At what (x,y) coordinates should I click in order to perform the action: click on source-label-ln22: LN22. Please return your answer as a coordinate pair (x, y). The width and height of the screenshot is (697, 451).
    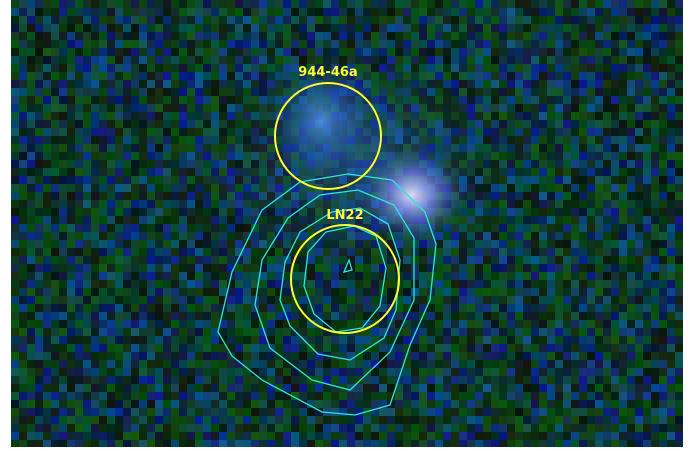
    Looking at the image, I should click on (344, 215).